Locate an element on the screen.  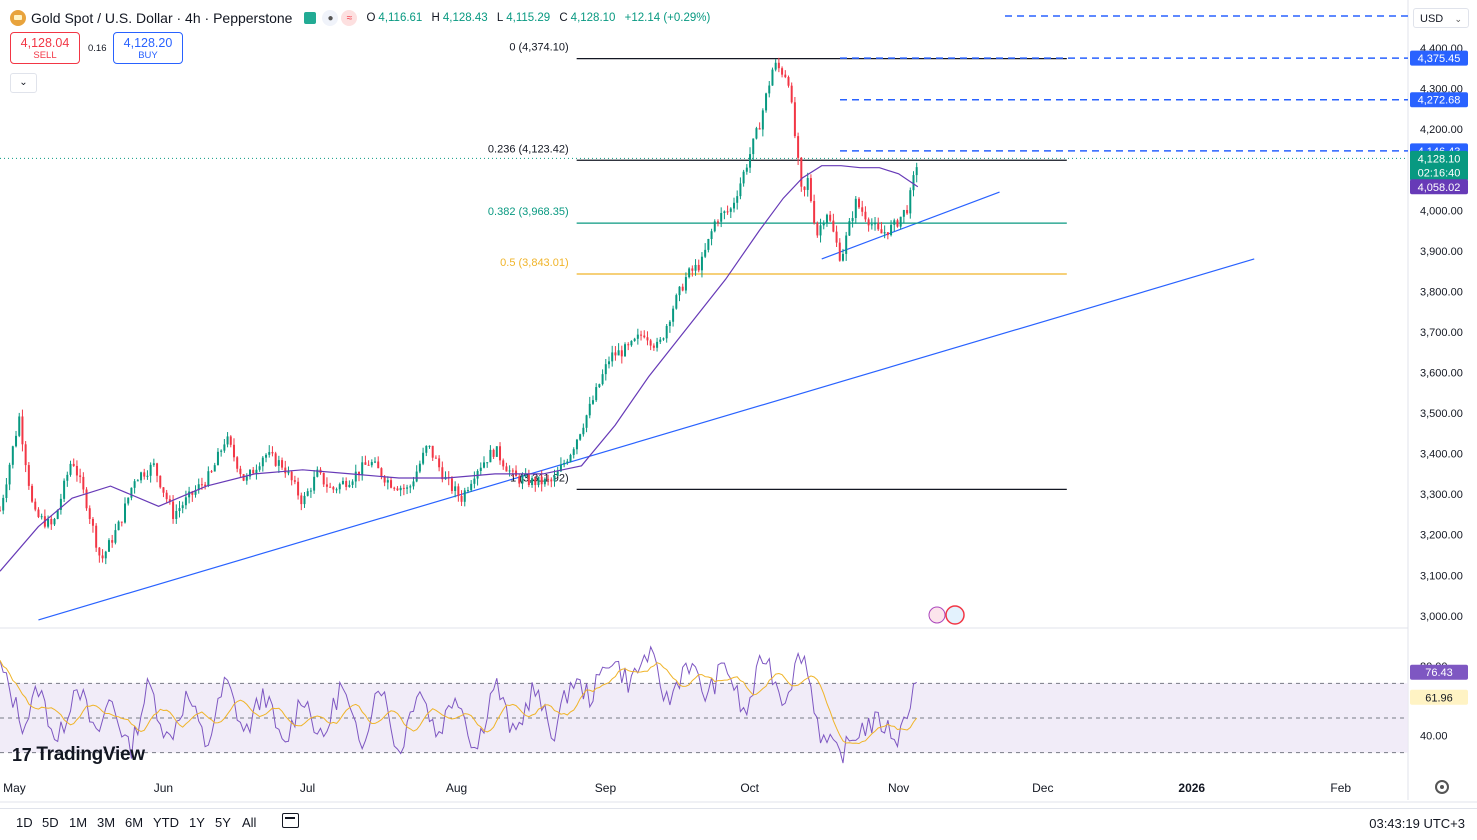
wave-icon: ≈ is located at coordinates (349, 18).